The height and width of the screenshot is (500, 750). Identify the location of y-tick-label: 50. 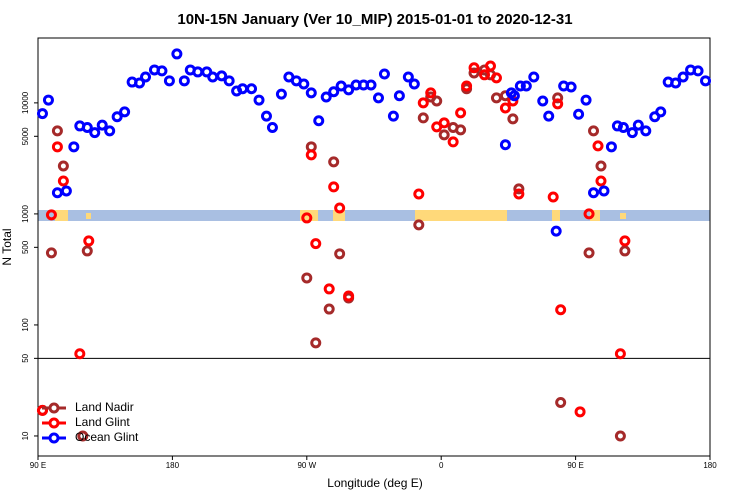
(25, 357).